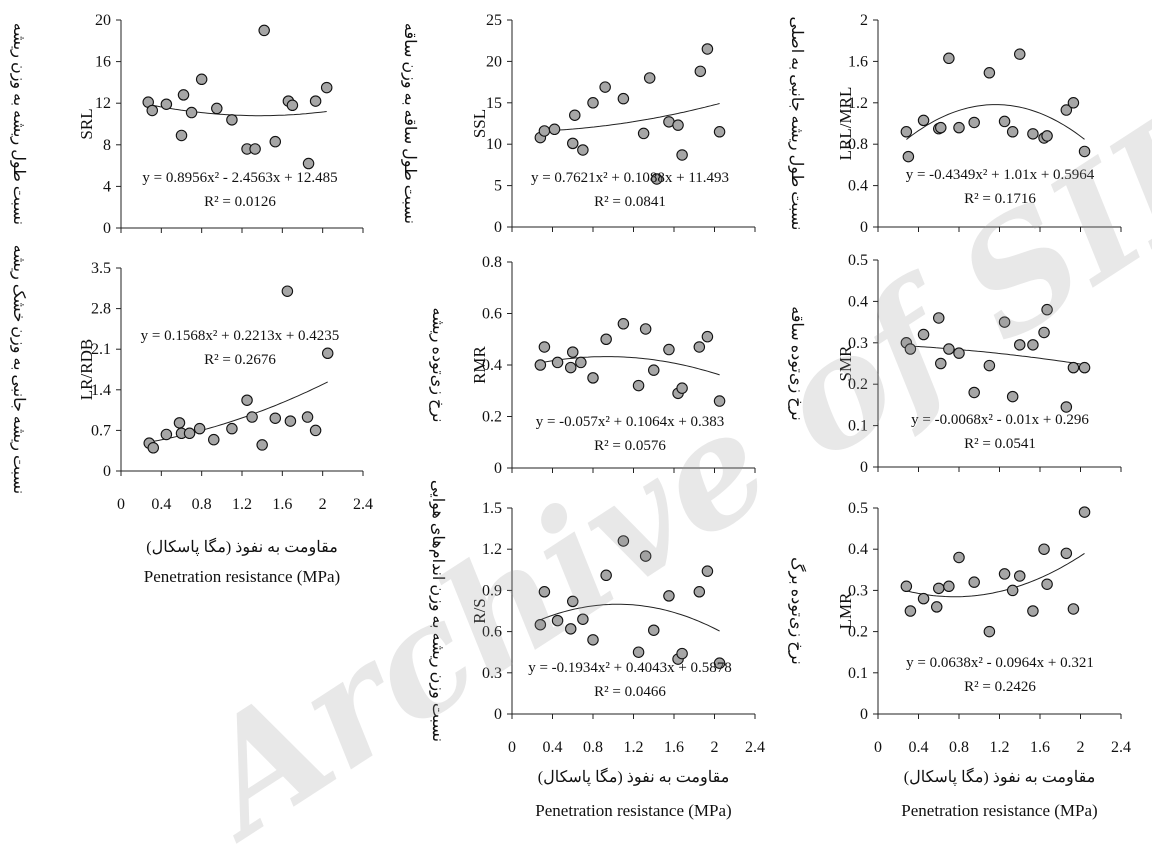 The height and width of the screenshot is (868, 1152). What do you see at coordinates (845, 124) in the screenshot?
I see `y-axis-label: LRL/MRL` at bounding box center [845, 124].